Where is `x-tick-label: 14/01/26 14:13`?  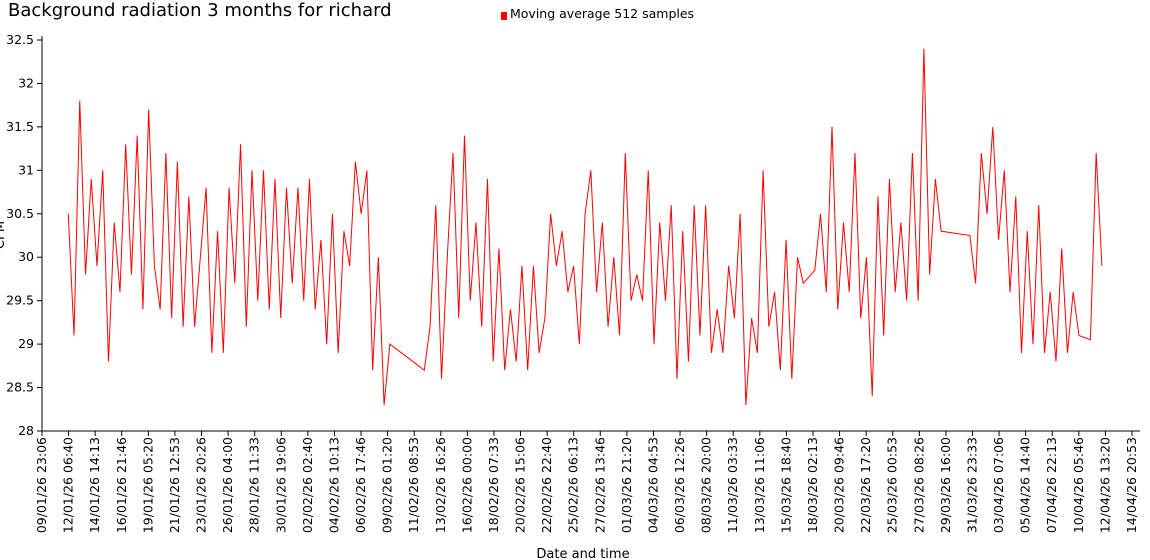
x-tick-label: 14/01/26 14:13 is located at coordinates (94, 485).